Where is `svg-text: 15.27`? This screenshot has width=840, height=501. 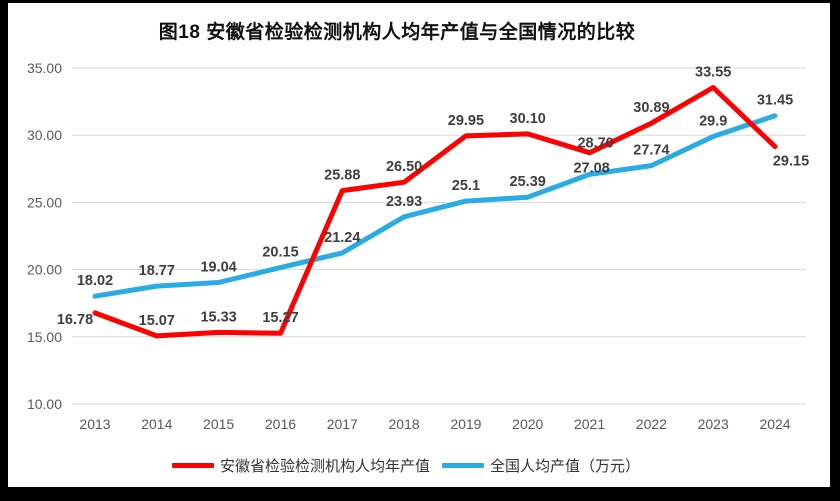 svg-text: 15.27 is located at coordinates (280, 318).